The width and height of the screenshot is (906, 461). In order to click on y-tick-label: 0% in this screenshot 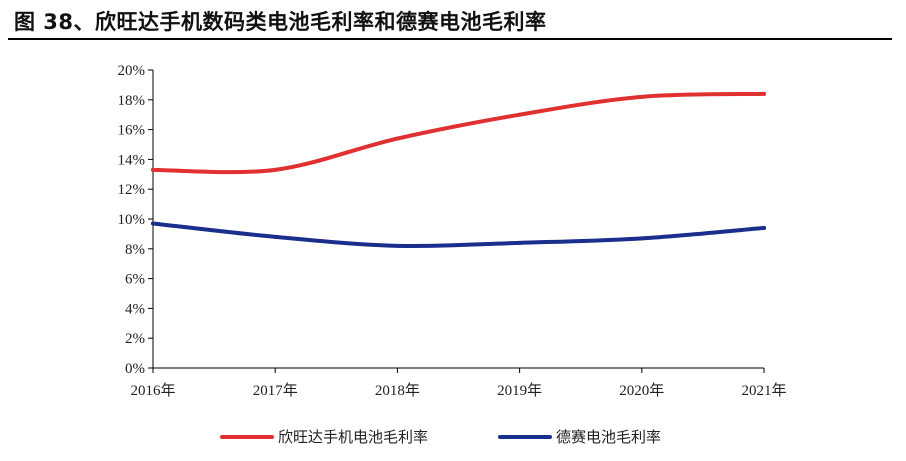, I will do `click(135, 369)`.